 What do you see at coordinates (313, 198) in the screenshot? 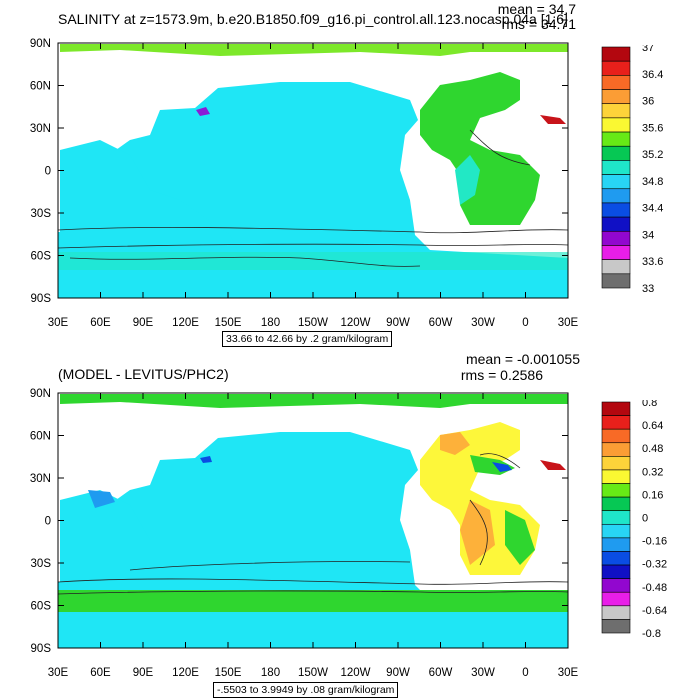
I see `panel1-contours` at bounding box center [313, 198].